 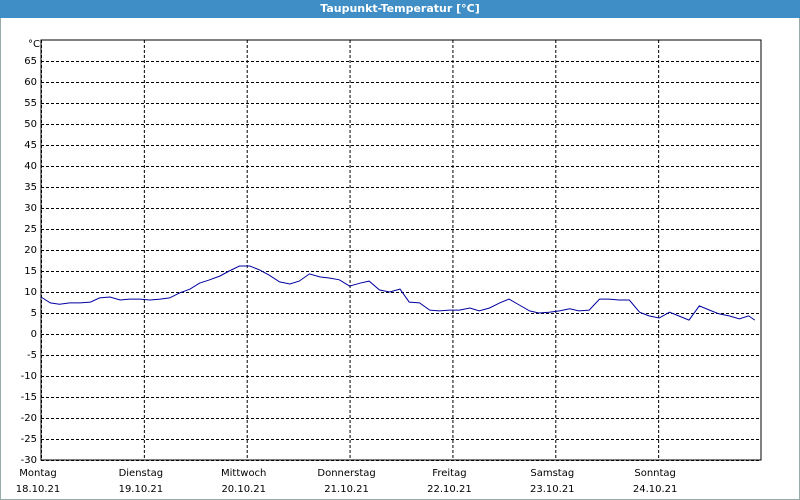 I want to click on y-tick-label: 50, so click(x=30, y=124).